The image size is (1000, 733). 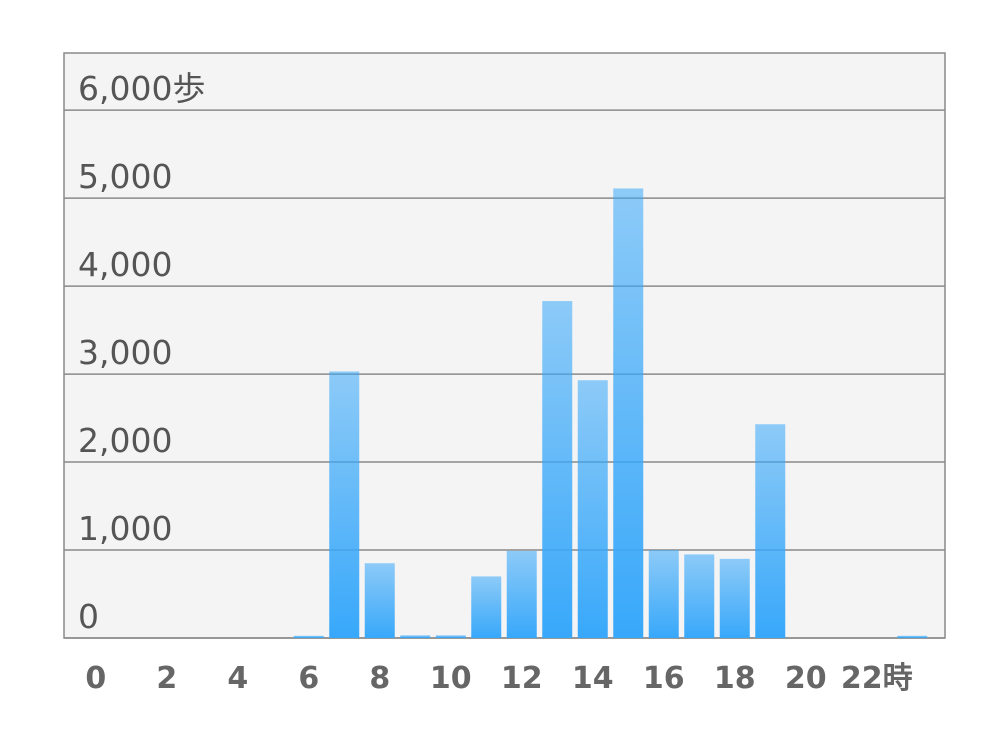 What do you see at coordinates (141, 88) in the screenshot?
I see `y-tick-label: 6,000歩` at bounding box center [141, 88].